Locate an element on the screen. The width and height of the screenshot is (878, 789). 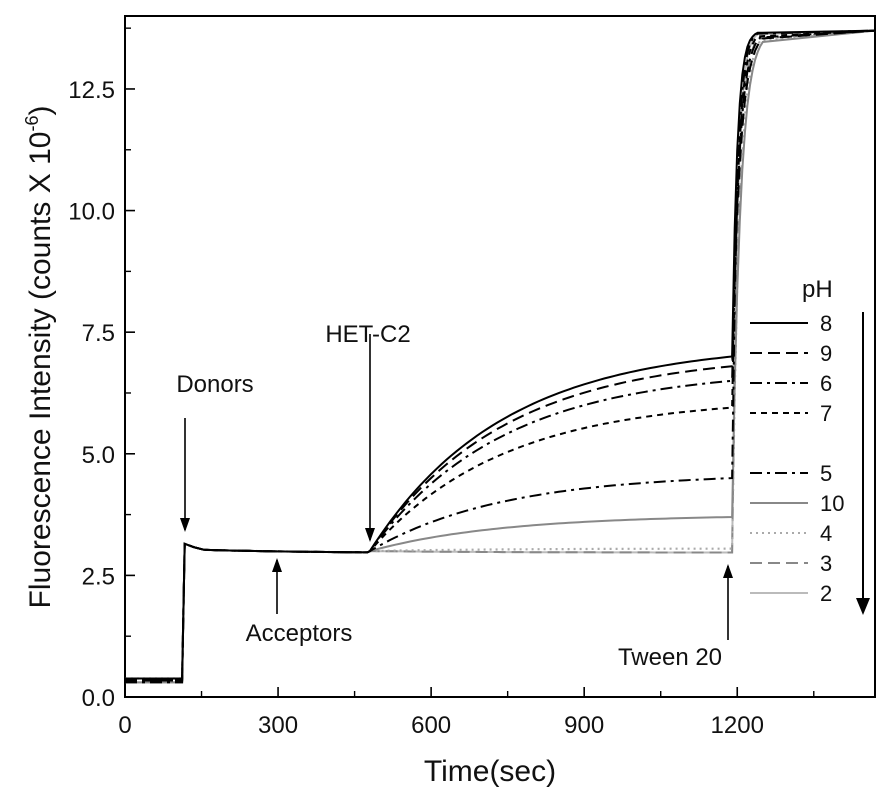
y-tick-label: 12.5 is located at coordinates (91, 90).